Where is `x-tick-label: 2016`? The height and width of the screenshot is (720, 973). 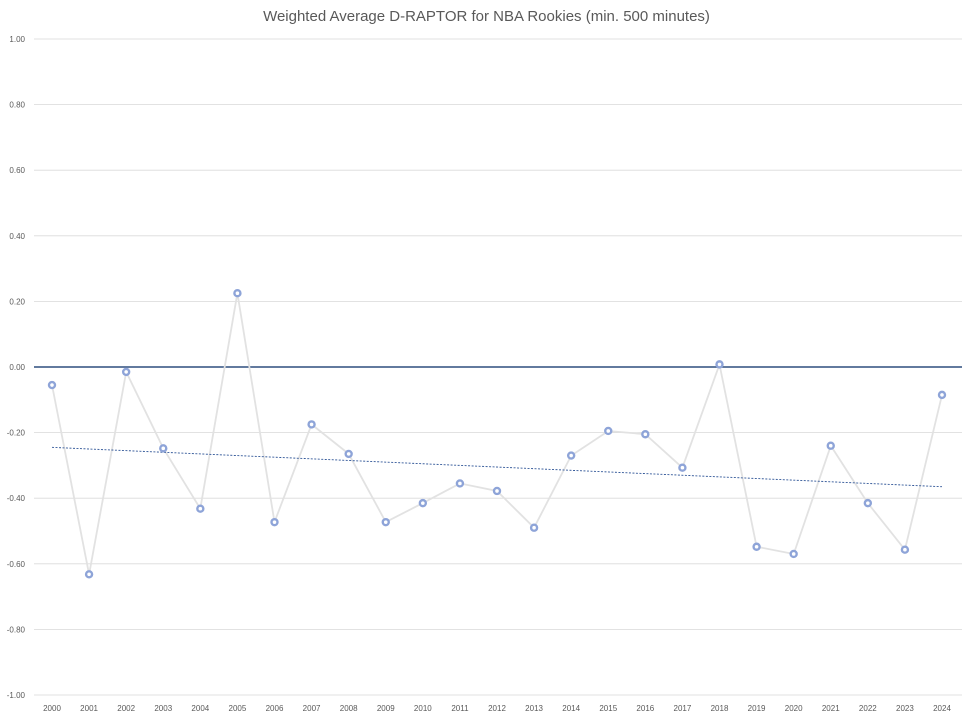 x-tick-label: 2016 is located at coordinates (645, 708).